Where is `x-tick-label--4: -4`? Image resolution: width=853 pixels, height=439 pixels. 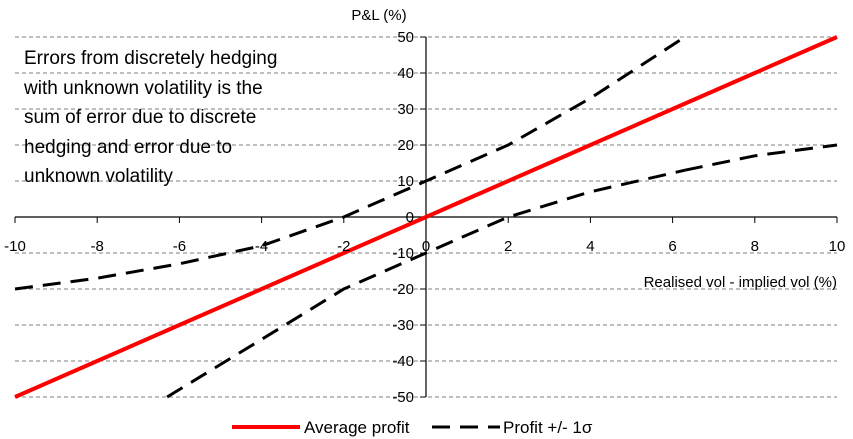 x-tick-label--4: -4 is located at coordinates (261, 246).